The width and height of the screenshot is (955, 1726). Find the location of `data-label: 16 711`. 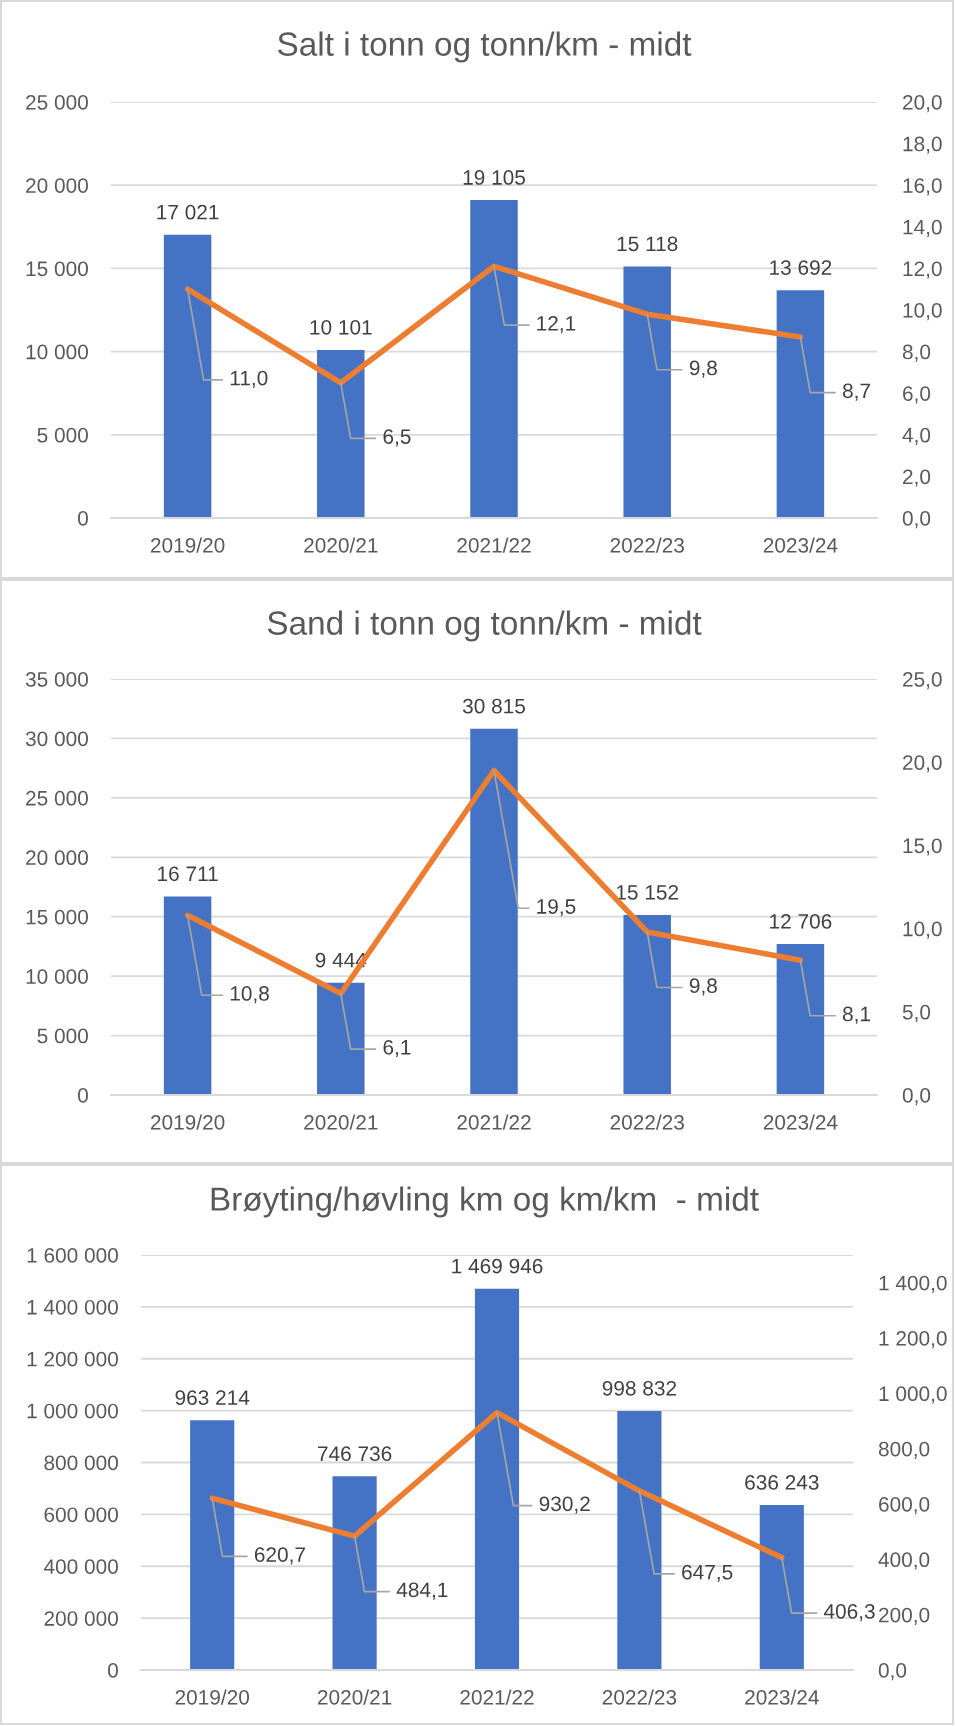

data-label: 16 711 is located at coordinates (188, 874).